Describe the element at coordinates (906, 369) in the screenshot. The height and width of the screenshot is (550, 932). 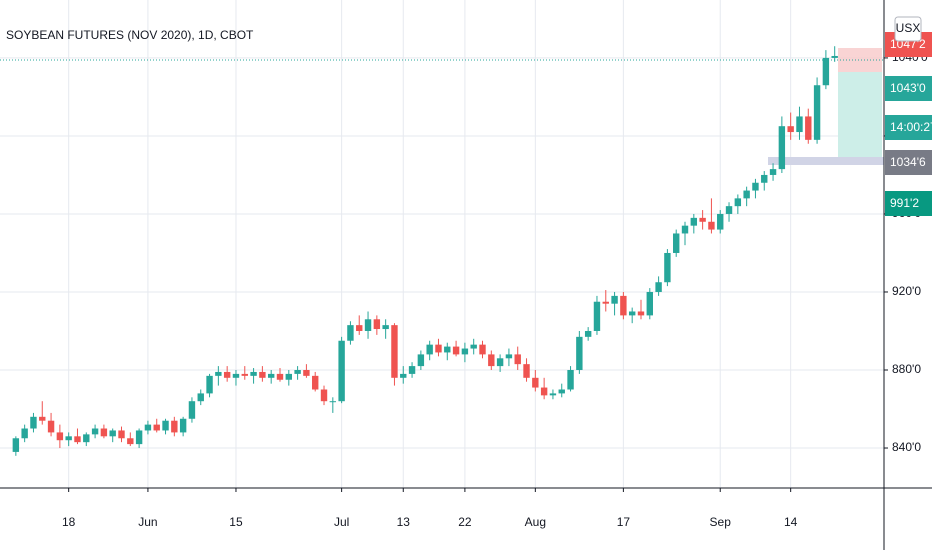
I see `y-tick-label: 880'0` at that location.